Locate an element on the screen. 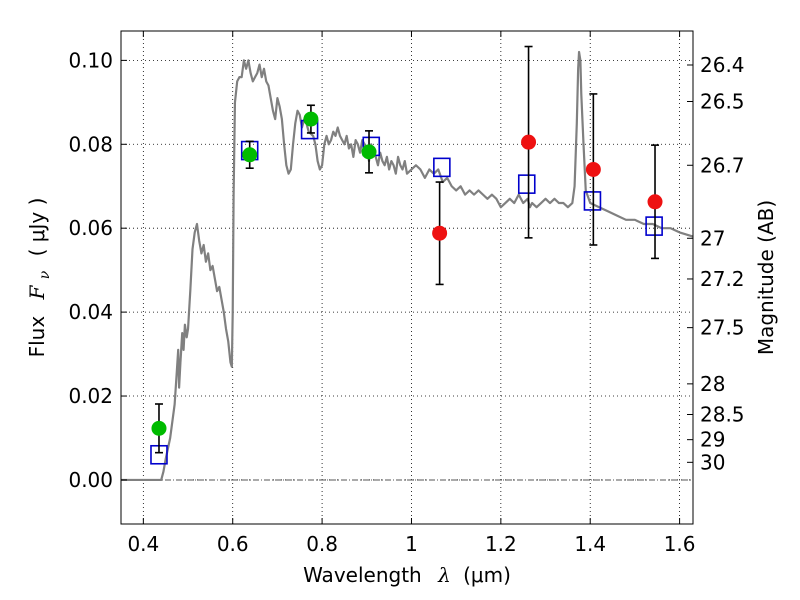  x-tick-label: 1.2 is located at coordinates (501, 544).